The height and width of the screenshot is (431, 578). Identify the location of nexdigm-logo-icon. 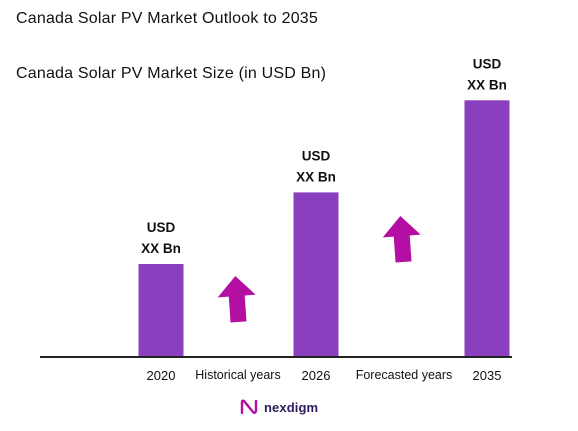
(249, 407).